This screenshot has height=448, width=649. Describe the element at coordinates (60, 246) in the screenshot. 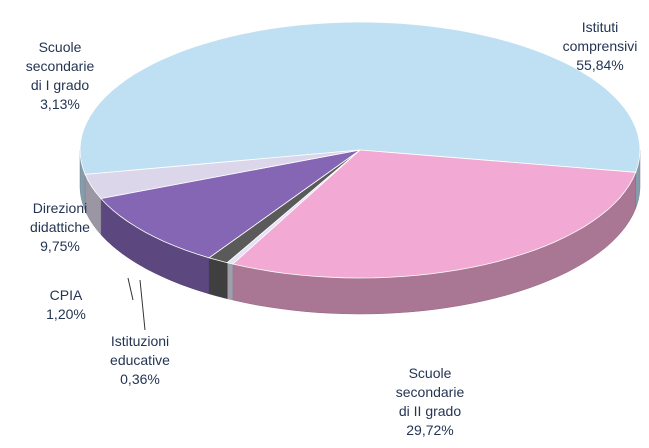

I see `value-label: 9,75%` at that location.